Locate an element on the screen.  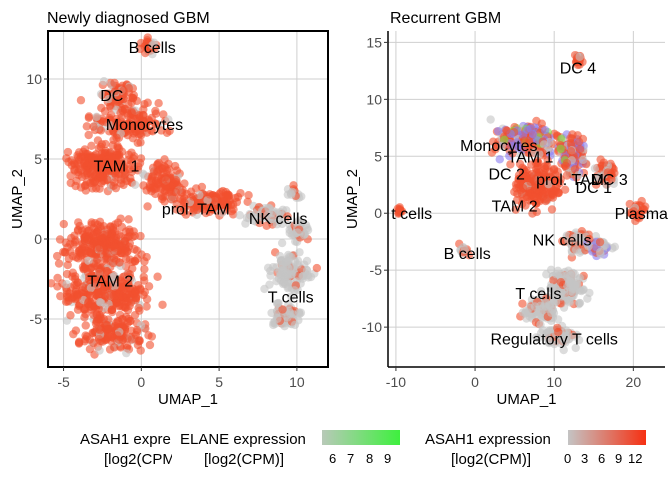
panel-title: Recurrent GBM is located at coordinates (445, 18).